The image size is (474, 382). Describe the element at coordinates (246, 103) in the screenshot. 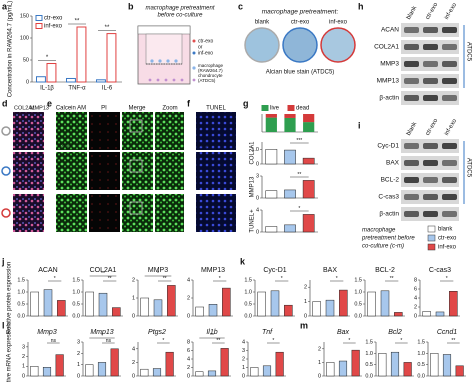

I see `panel-letter: g` at that location.